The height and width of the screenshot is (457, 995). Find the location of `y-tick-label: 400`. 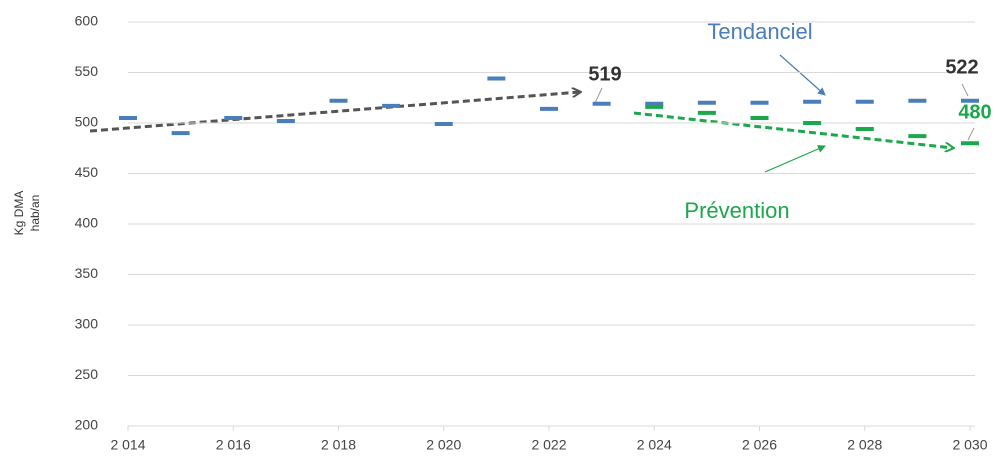

y-tick-label: 400 is located at coordinates (87, 223).